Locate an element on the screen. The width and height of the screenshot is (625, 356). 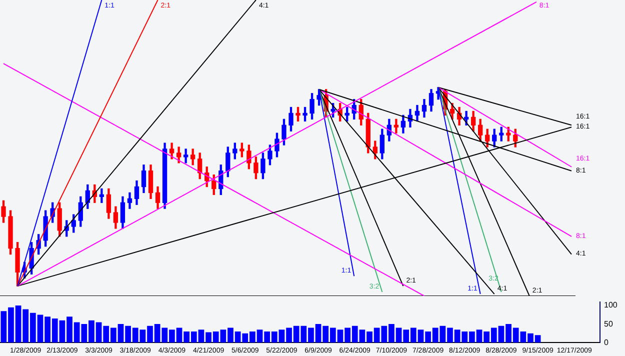
y-tick-label: 50 is located at coordinates (609, 323).